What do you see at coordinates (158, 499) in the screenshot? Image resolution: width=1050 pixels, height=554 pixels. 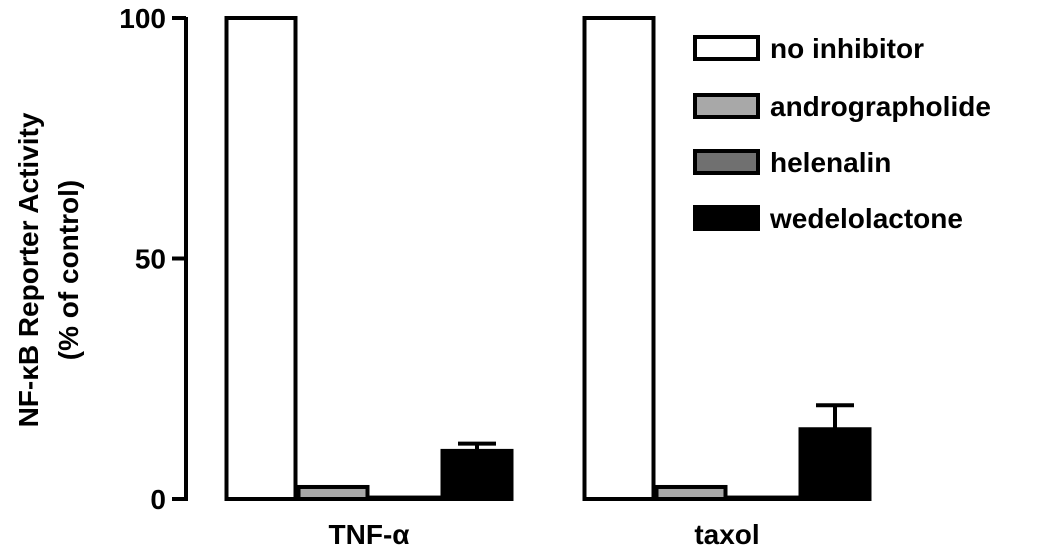 I see `y-tick-label: 0` at bounding box center [158, 499].